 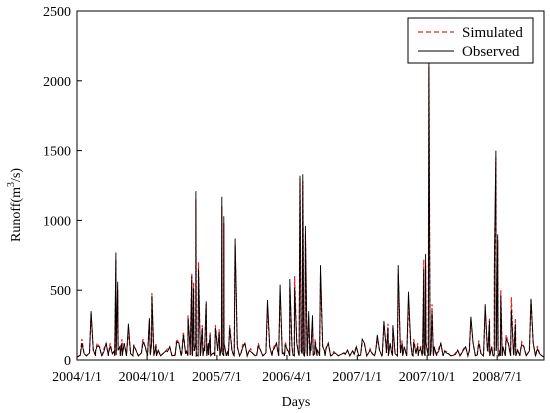 I want to click on legend-box, so click(x=470, y=40).